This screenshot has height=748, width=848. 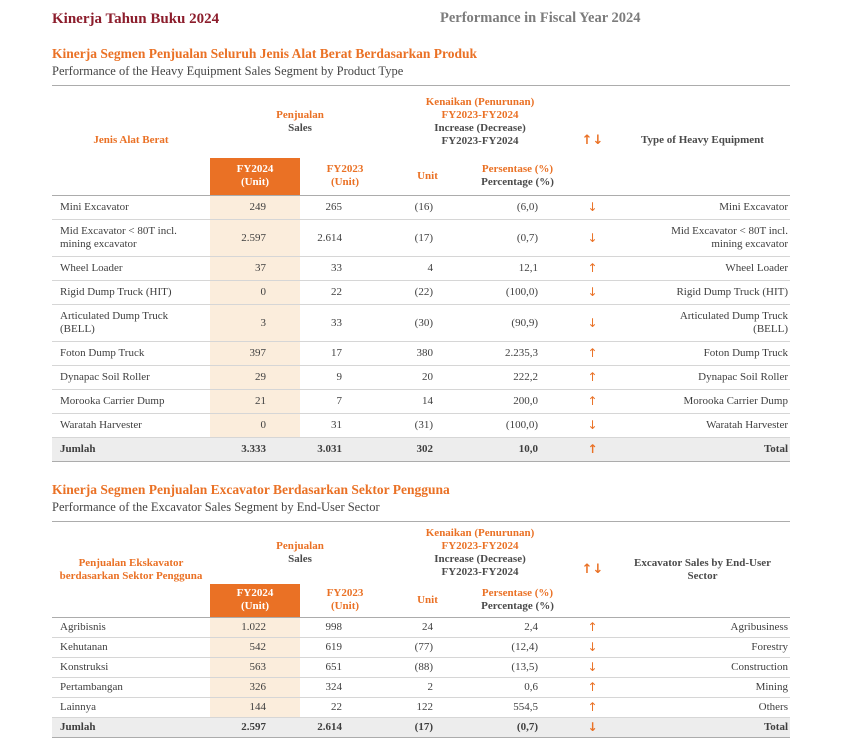 What do you see at coordinates (427, 268) in the screenshot?
I see `unit-change-value: 4` at bounding box center [427, 268].